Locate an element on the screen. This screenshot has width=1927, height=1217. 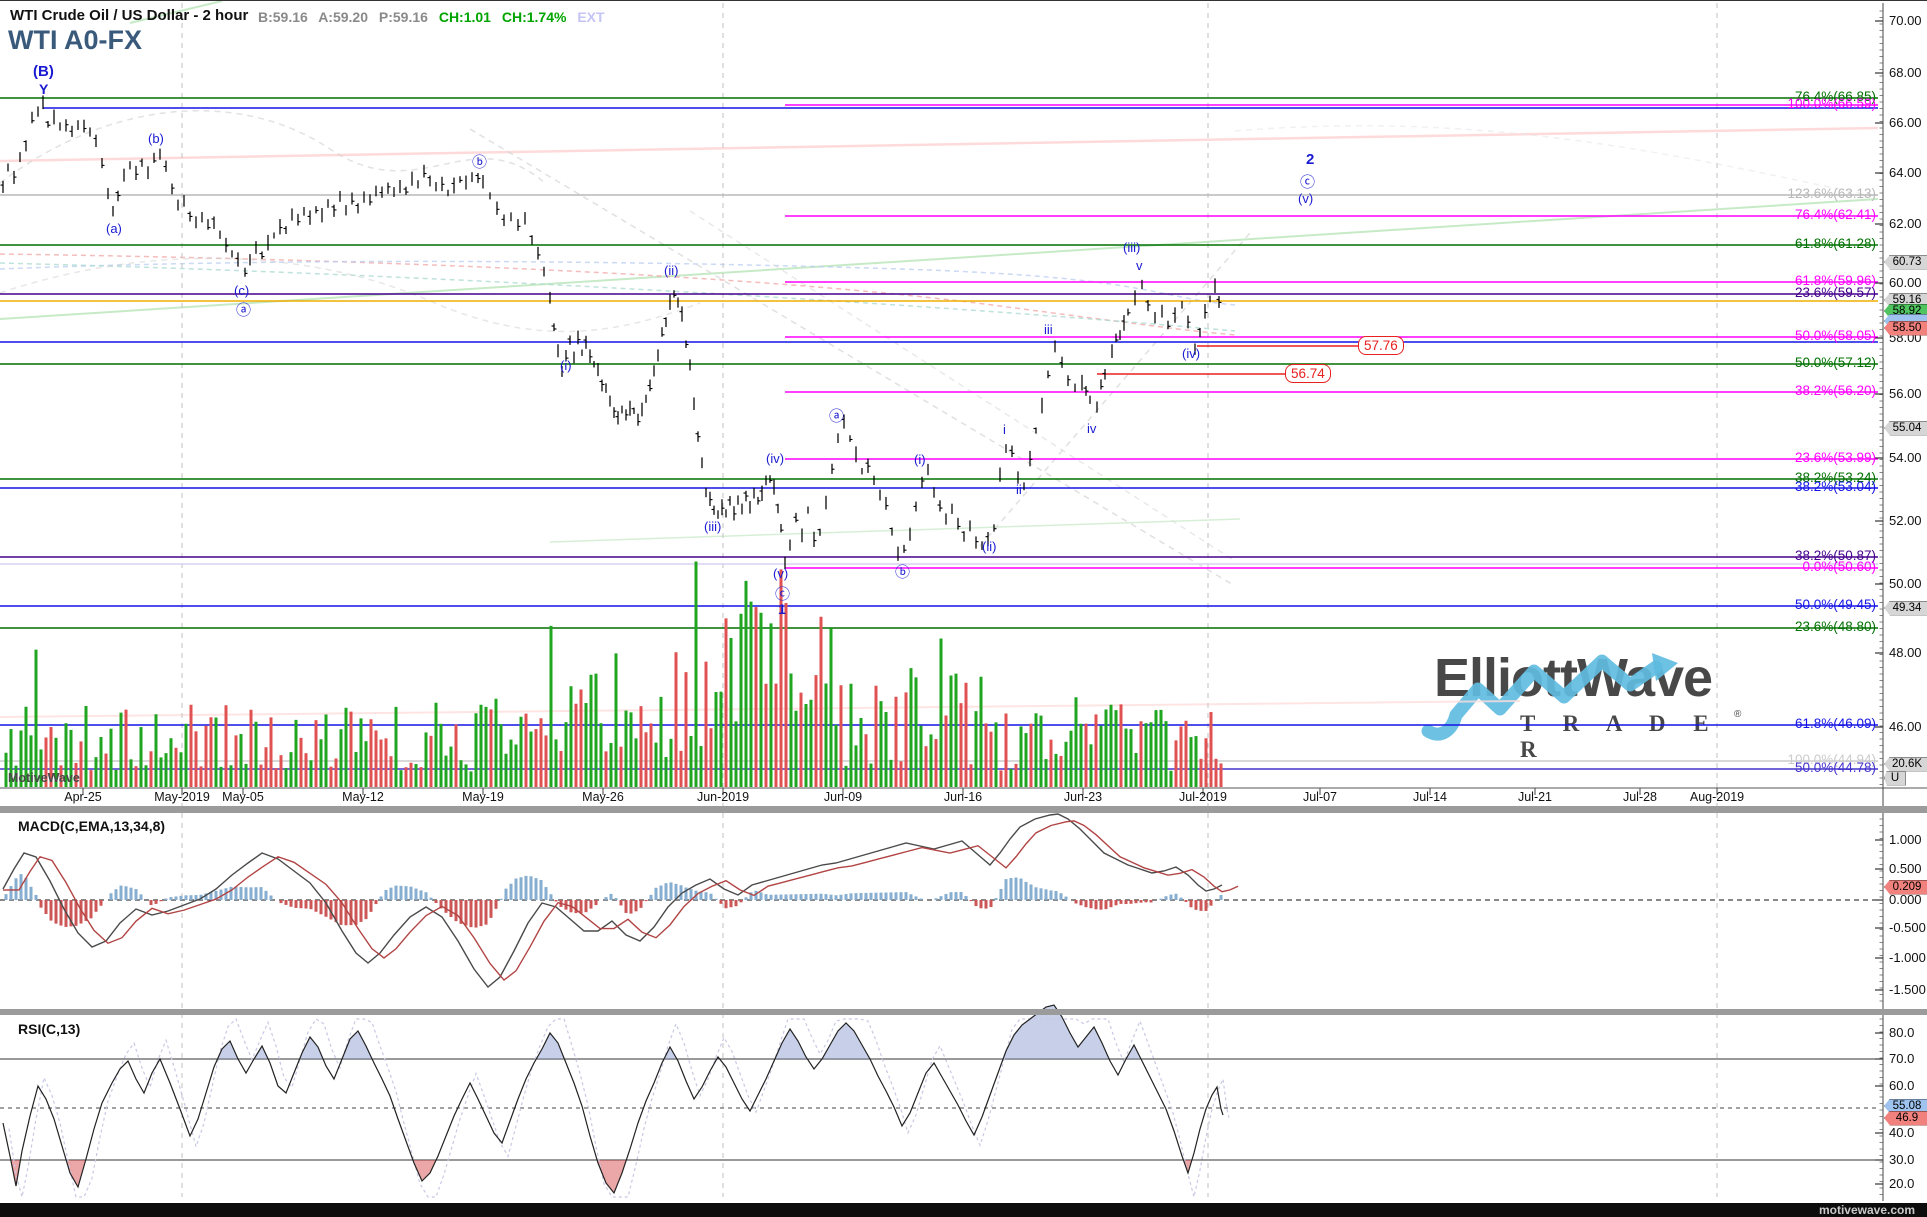
bid-value: B:59.16 is located at coordinates (283, 17).